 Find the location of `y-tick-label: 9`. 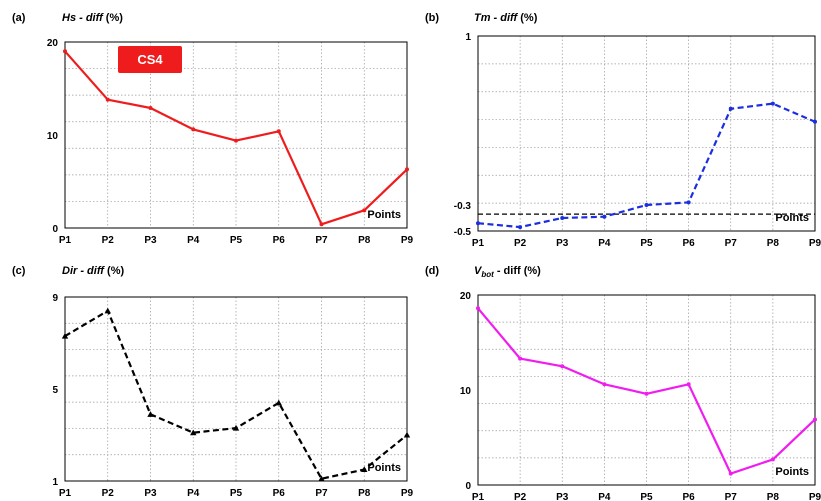

y-tick-label: 9 is located at coordinates (55, 298).